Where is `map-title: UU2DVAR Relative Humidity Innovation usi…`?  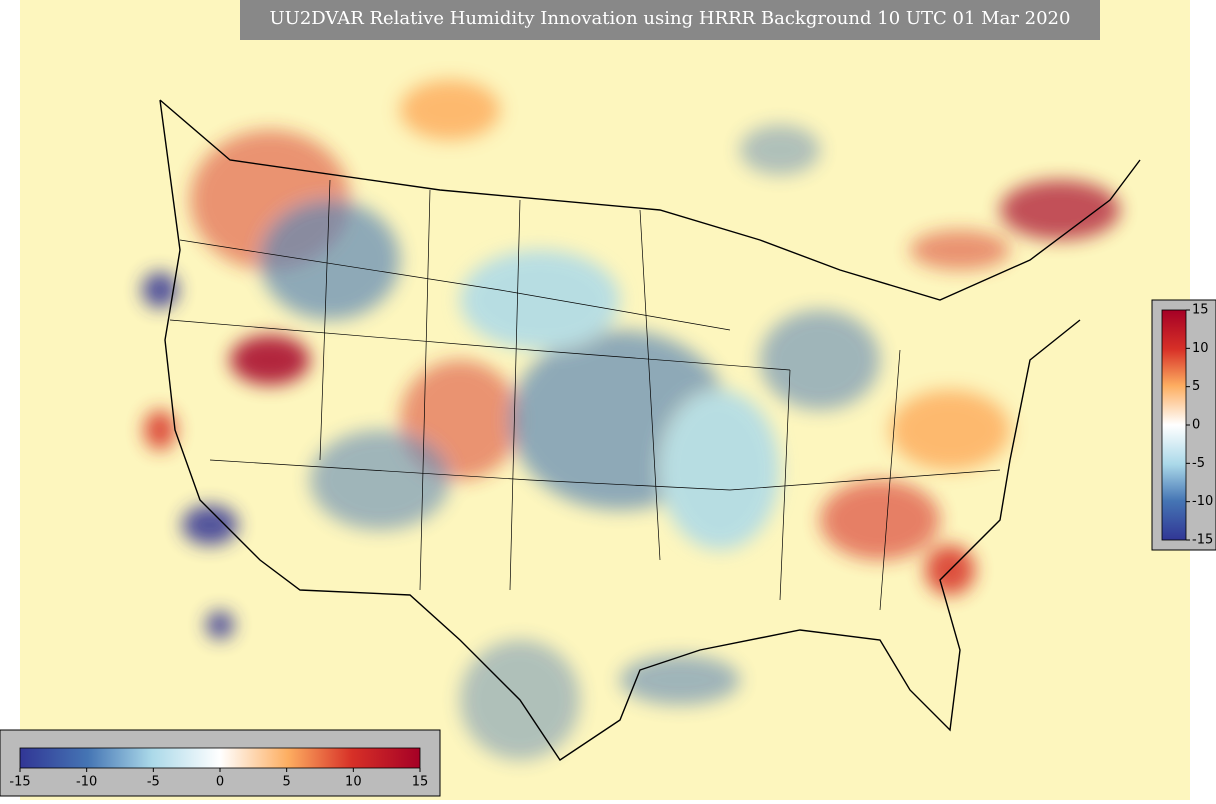
map-title: UU2DVAR Relative Humidity Innovation usi… is located at coordinates (670, 18).